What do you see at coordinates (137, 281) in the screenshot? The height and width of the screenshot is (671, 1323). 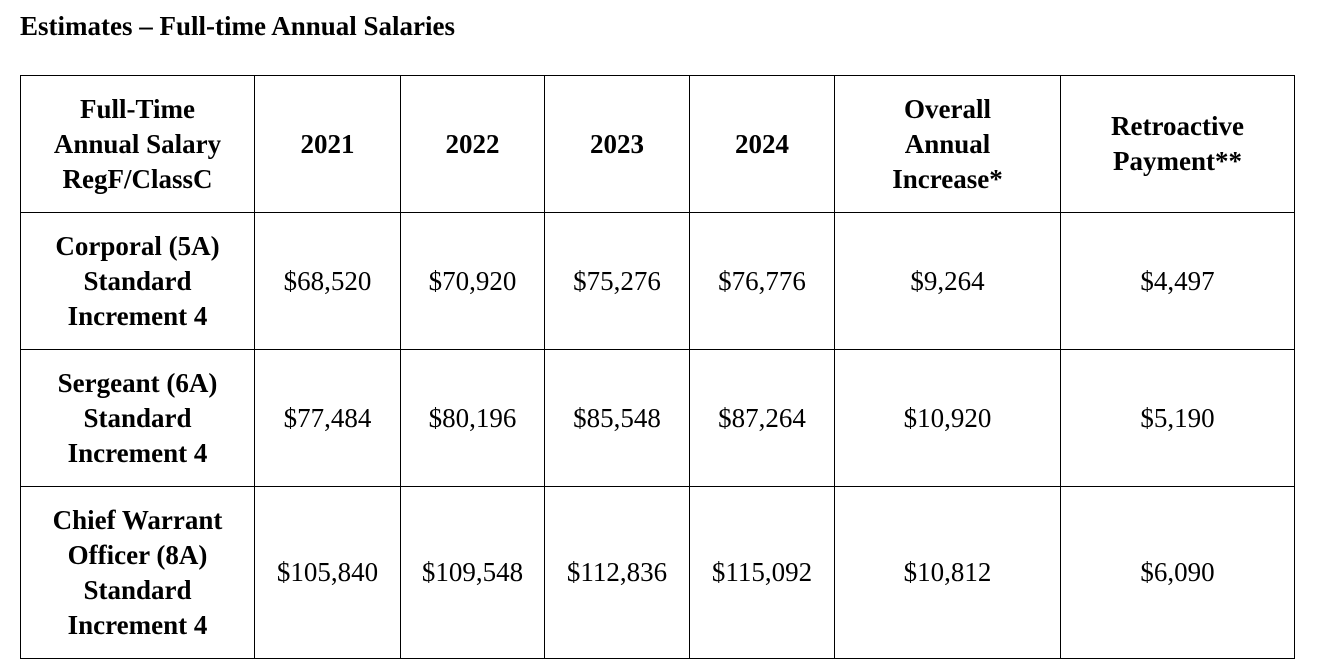 I see `row-label: Corporal (5A) Standard Increment 4` at bounding box center [137, 281].